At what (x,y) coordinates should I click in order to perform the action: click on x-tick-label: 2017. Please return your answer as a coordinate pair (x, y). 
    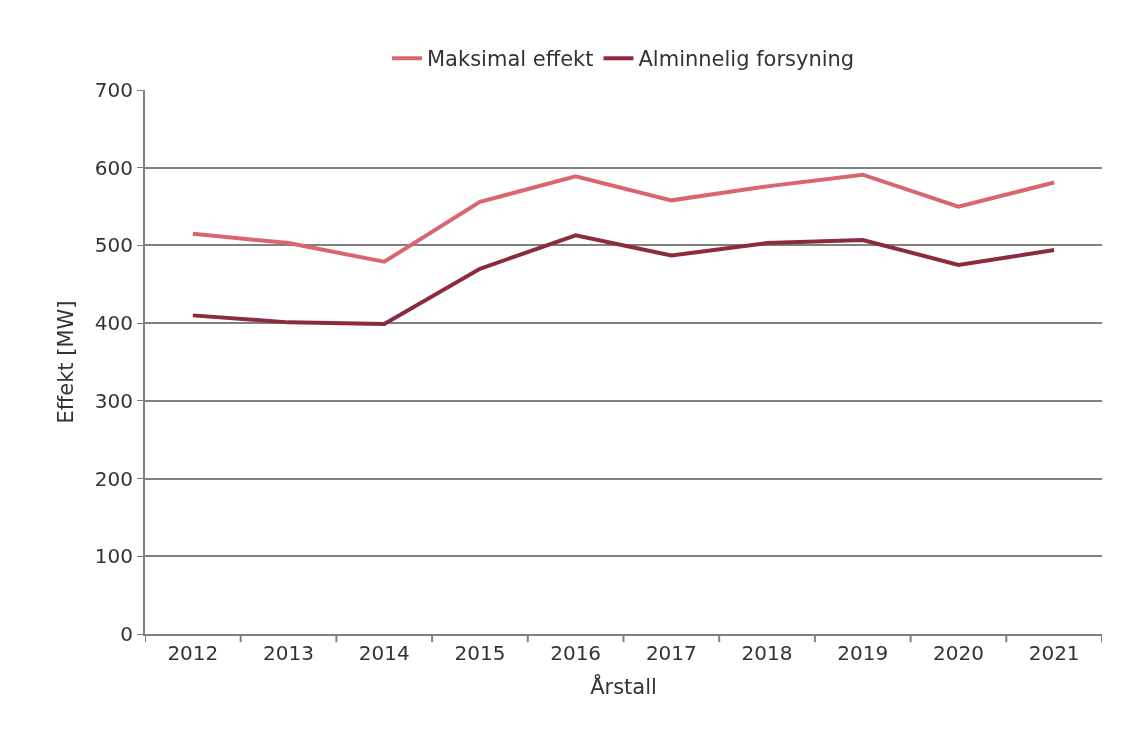
    Looking at the image, I should click on (671, 653).